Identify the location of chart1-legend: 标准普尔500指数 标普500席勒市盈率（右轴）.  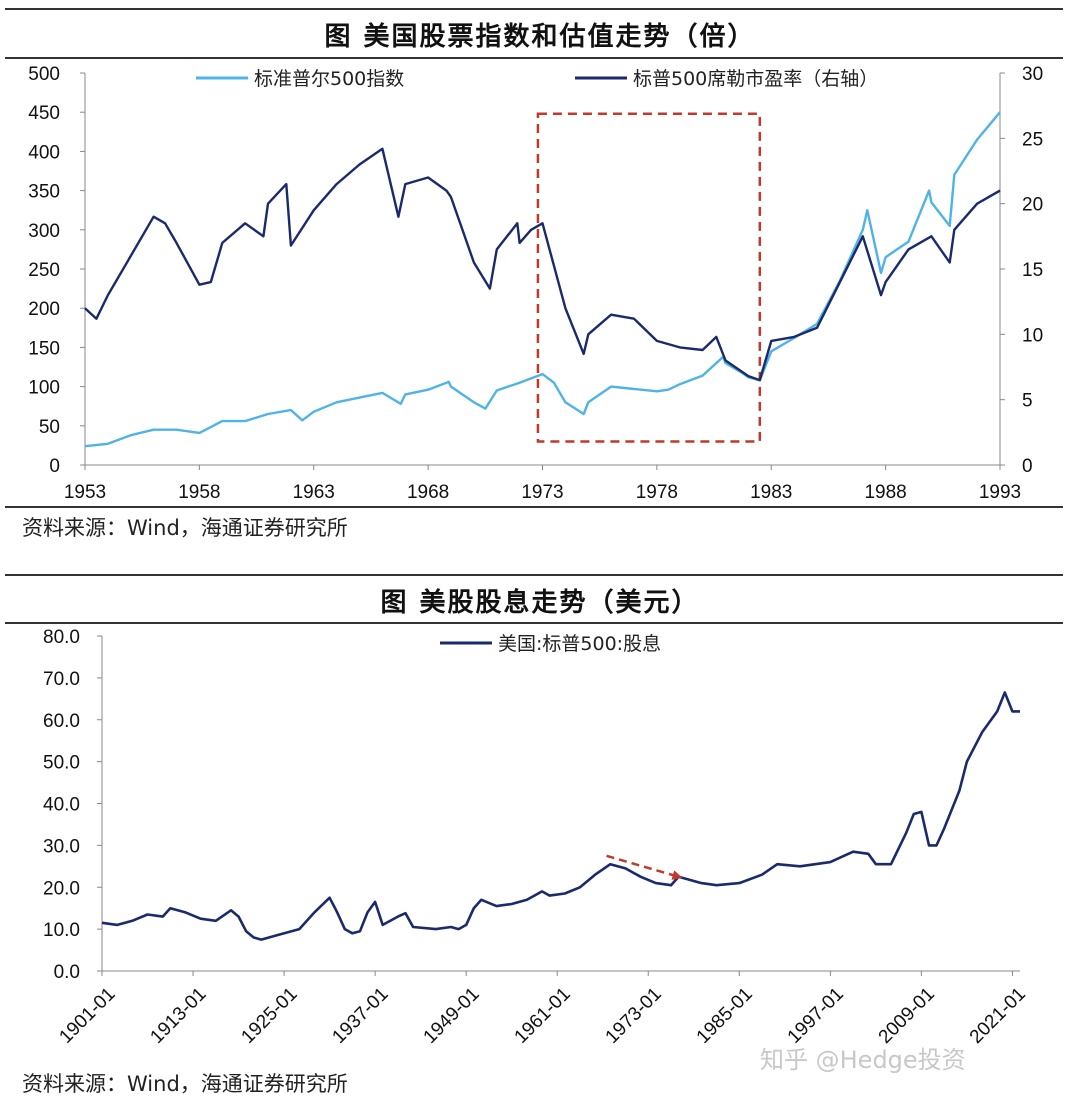
(537, 79).